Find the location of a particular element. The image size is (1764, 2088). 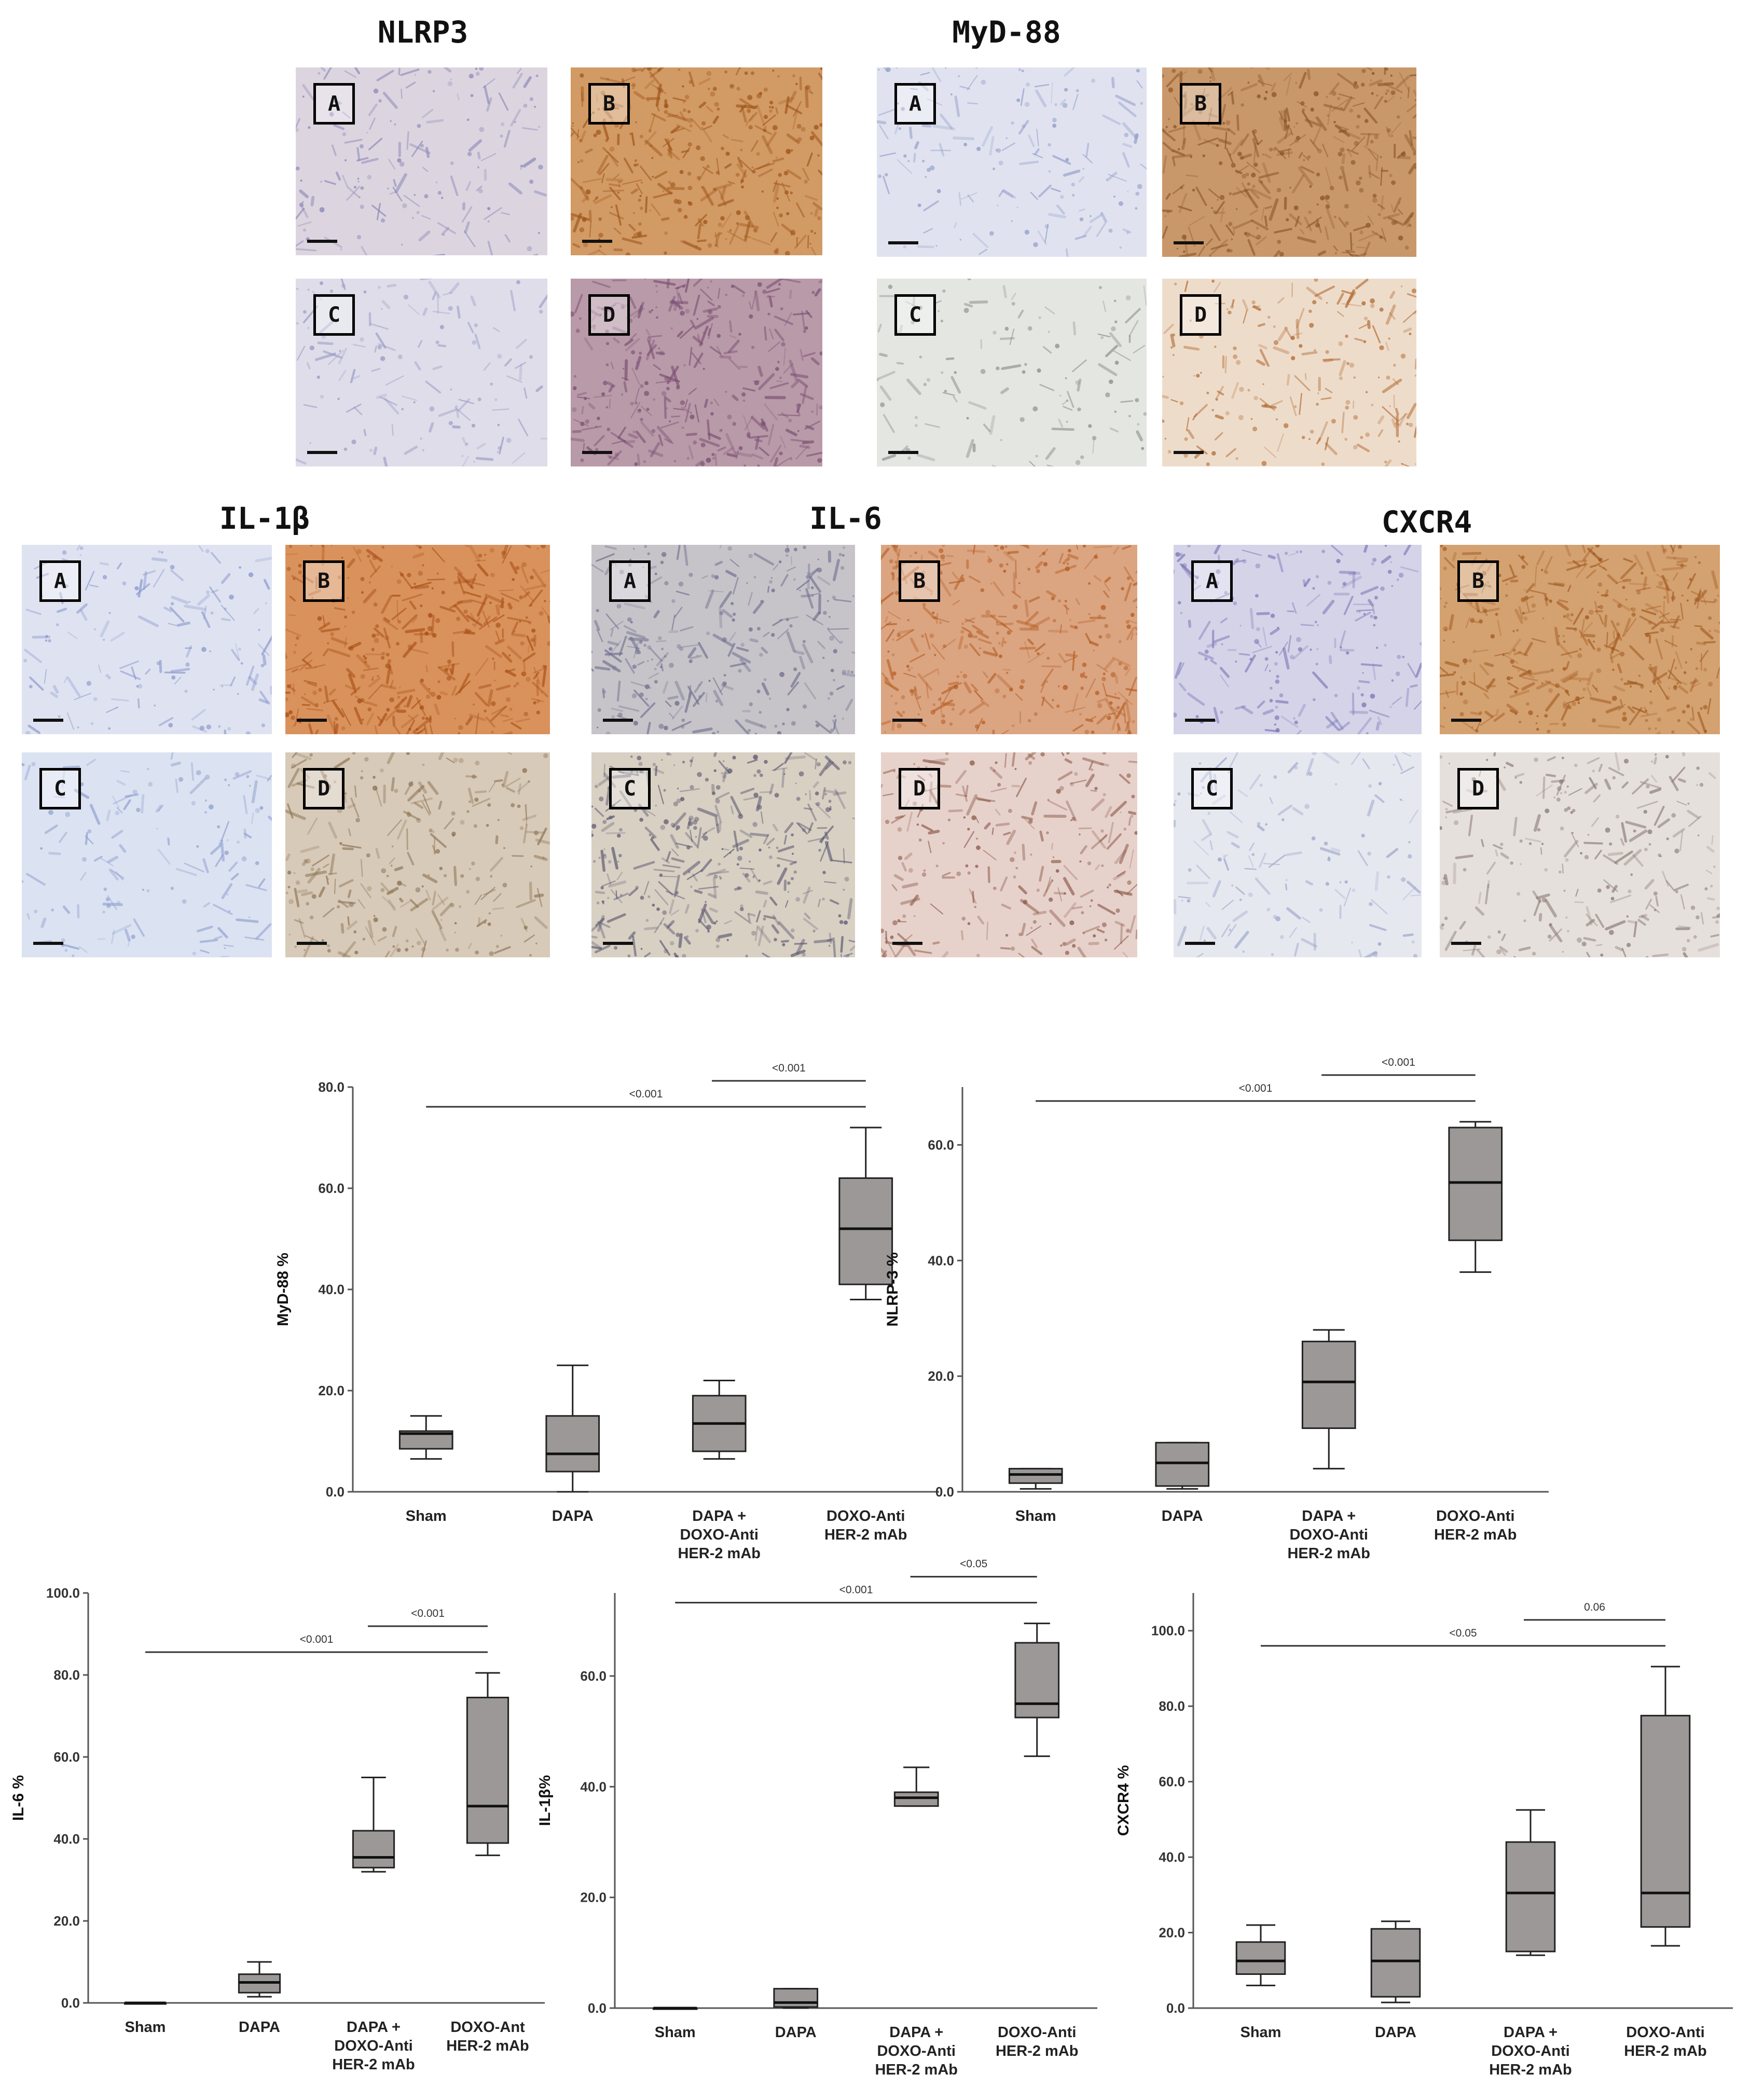

y-axis-label: IL-6 % is located at coordinates (18, 1798).